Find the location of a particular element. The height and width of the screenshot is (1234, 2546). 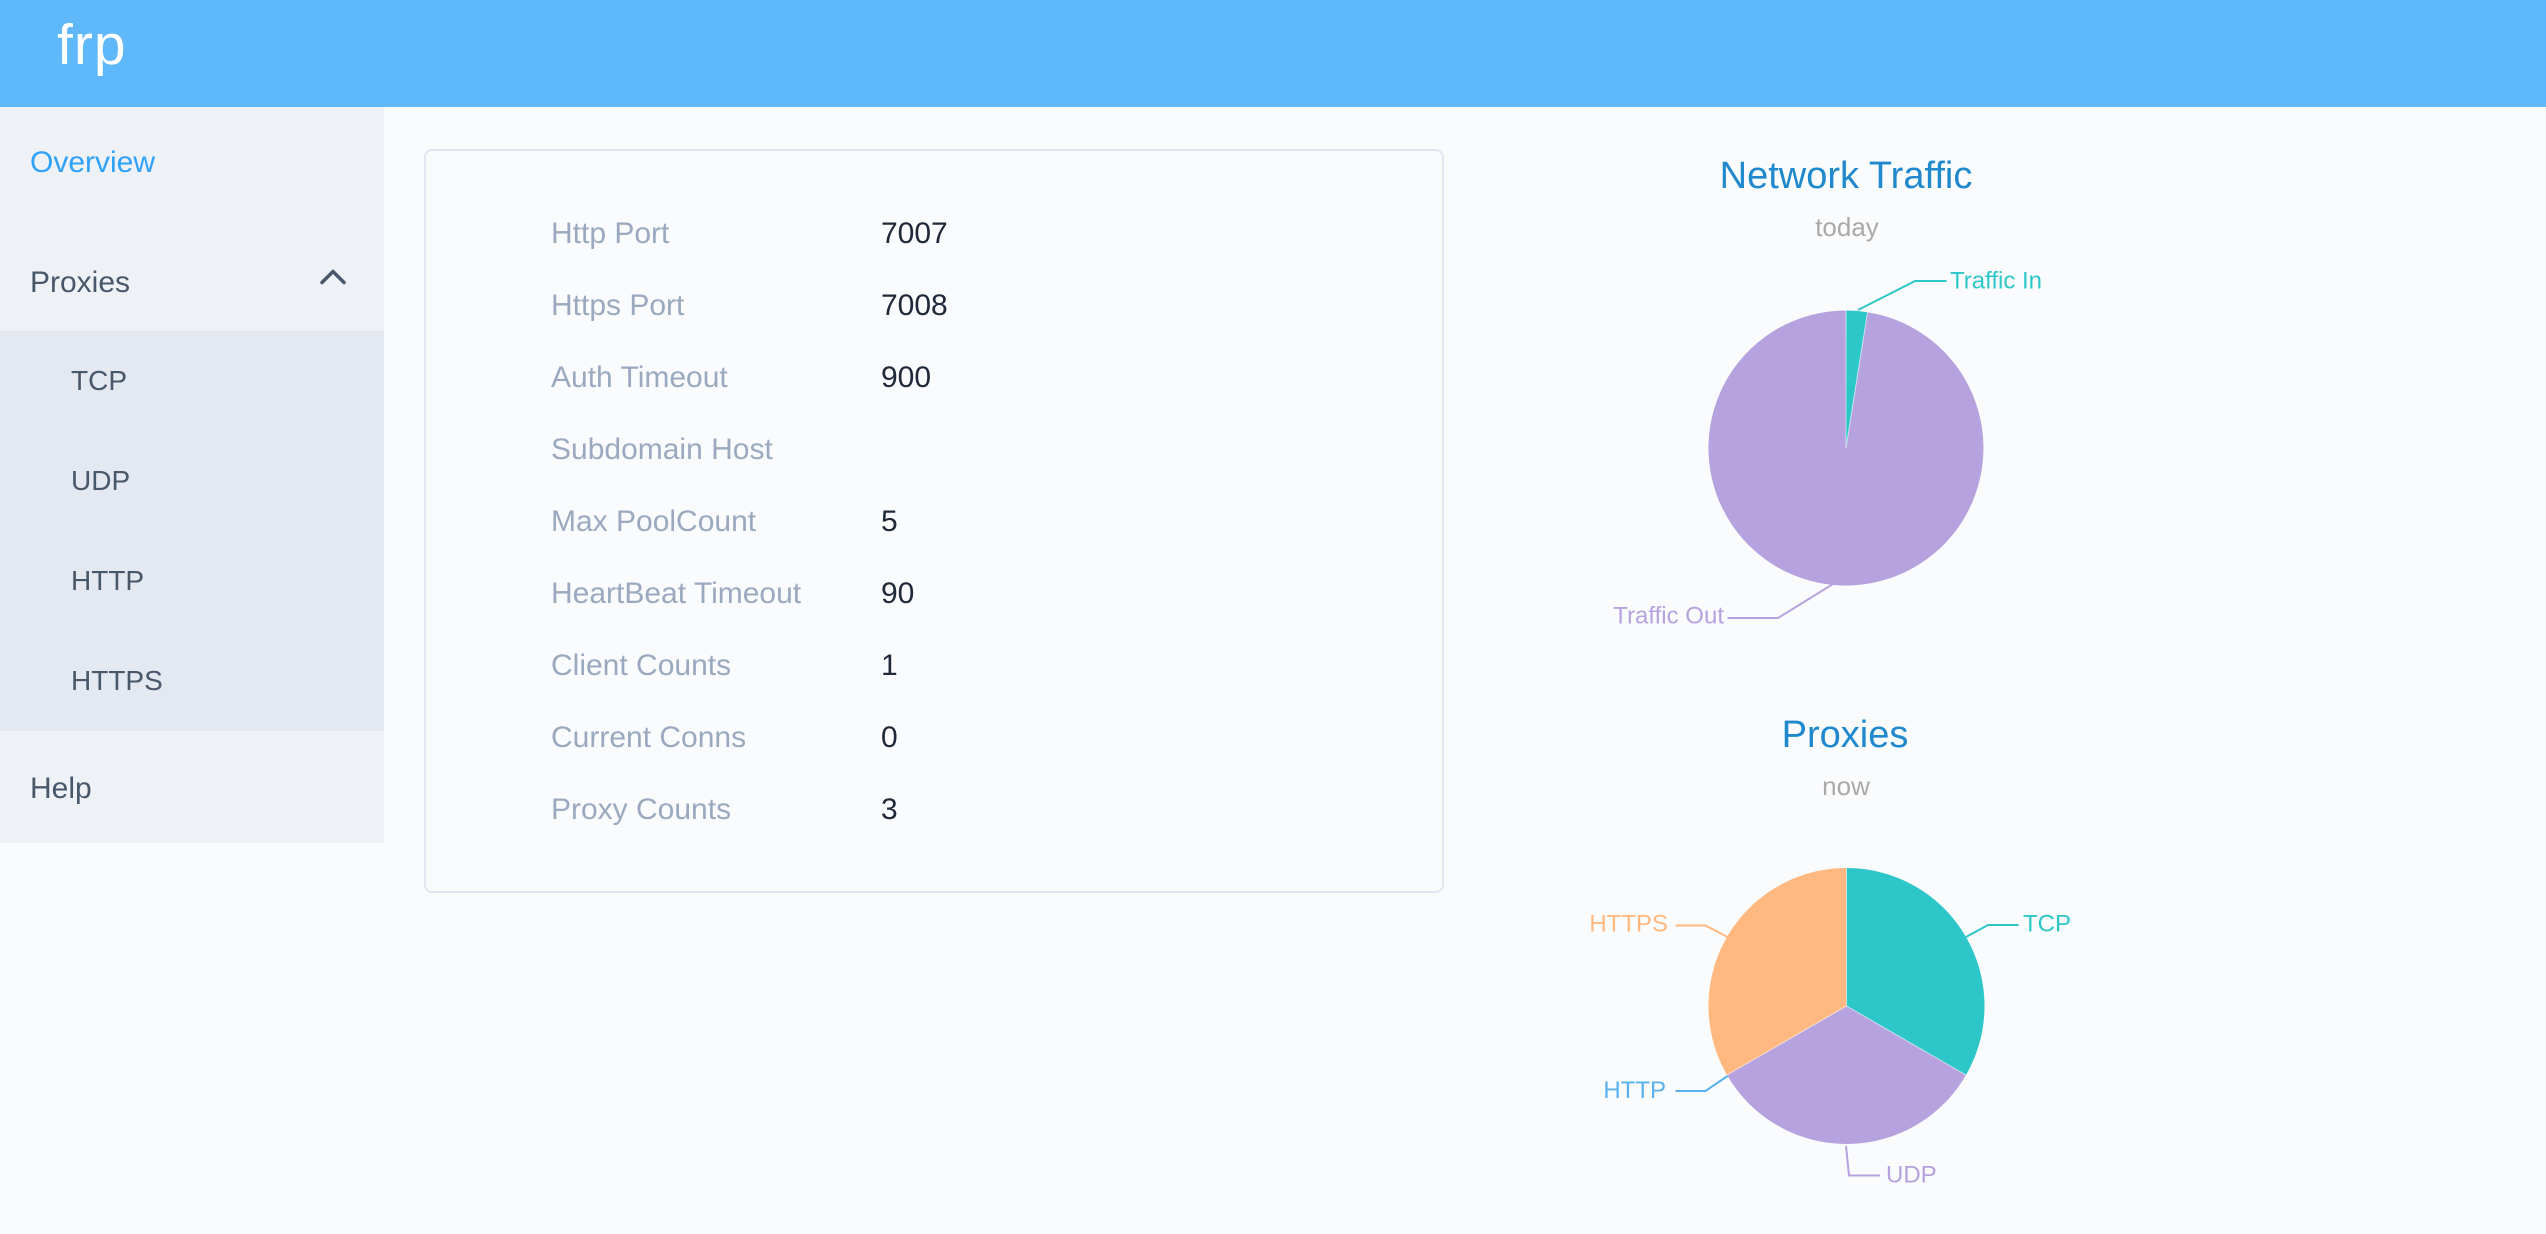

svg-text: Traffic In is located at coordinates (1996, 281).